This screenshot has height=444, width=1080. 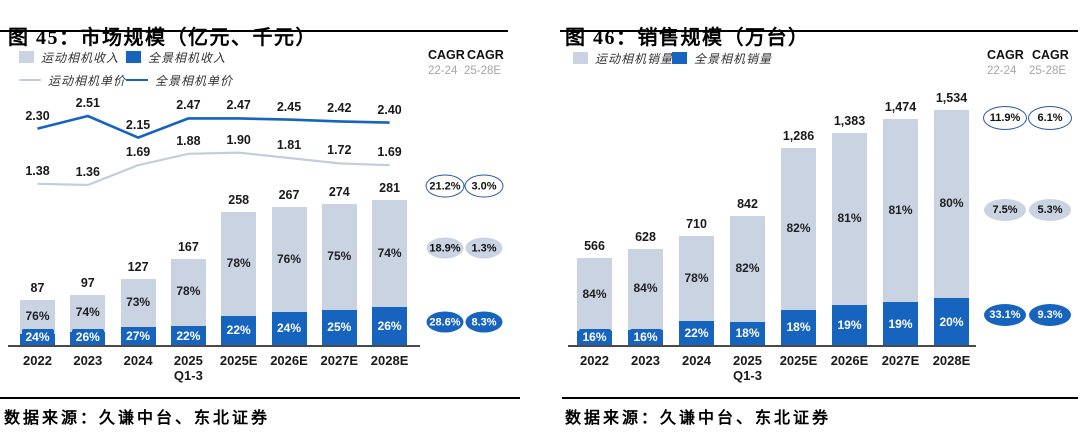 I want to click on data-source: 数据来源：久谦中台、东北证券, so click(x=137, y=418).